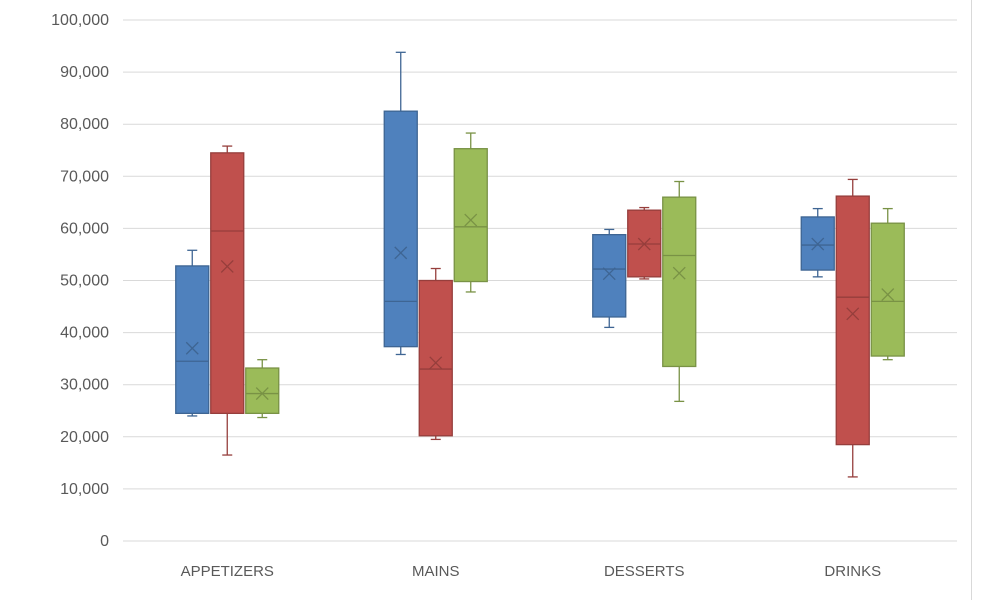 This screenshot has width=1000, height=600. What do you see at coordinates (84, 281) in the screenshot?
I see `y-tick-label: 50,000` at bounding box center [84, 281].